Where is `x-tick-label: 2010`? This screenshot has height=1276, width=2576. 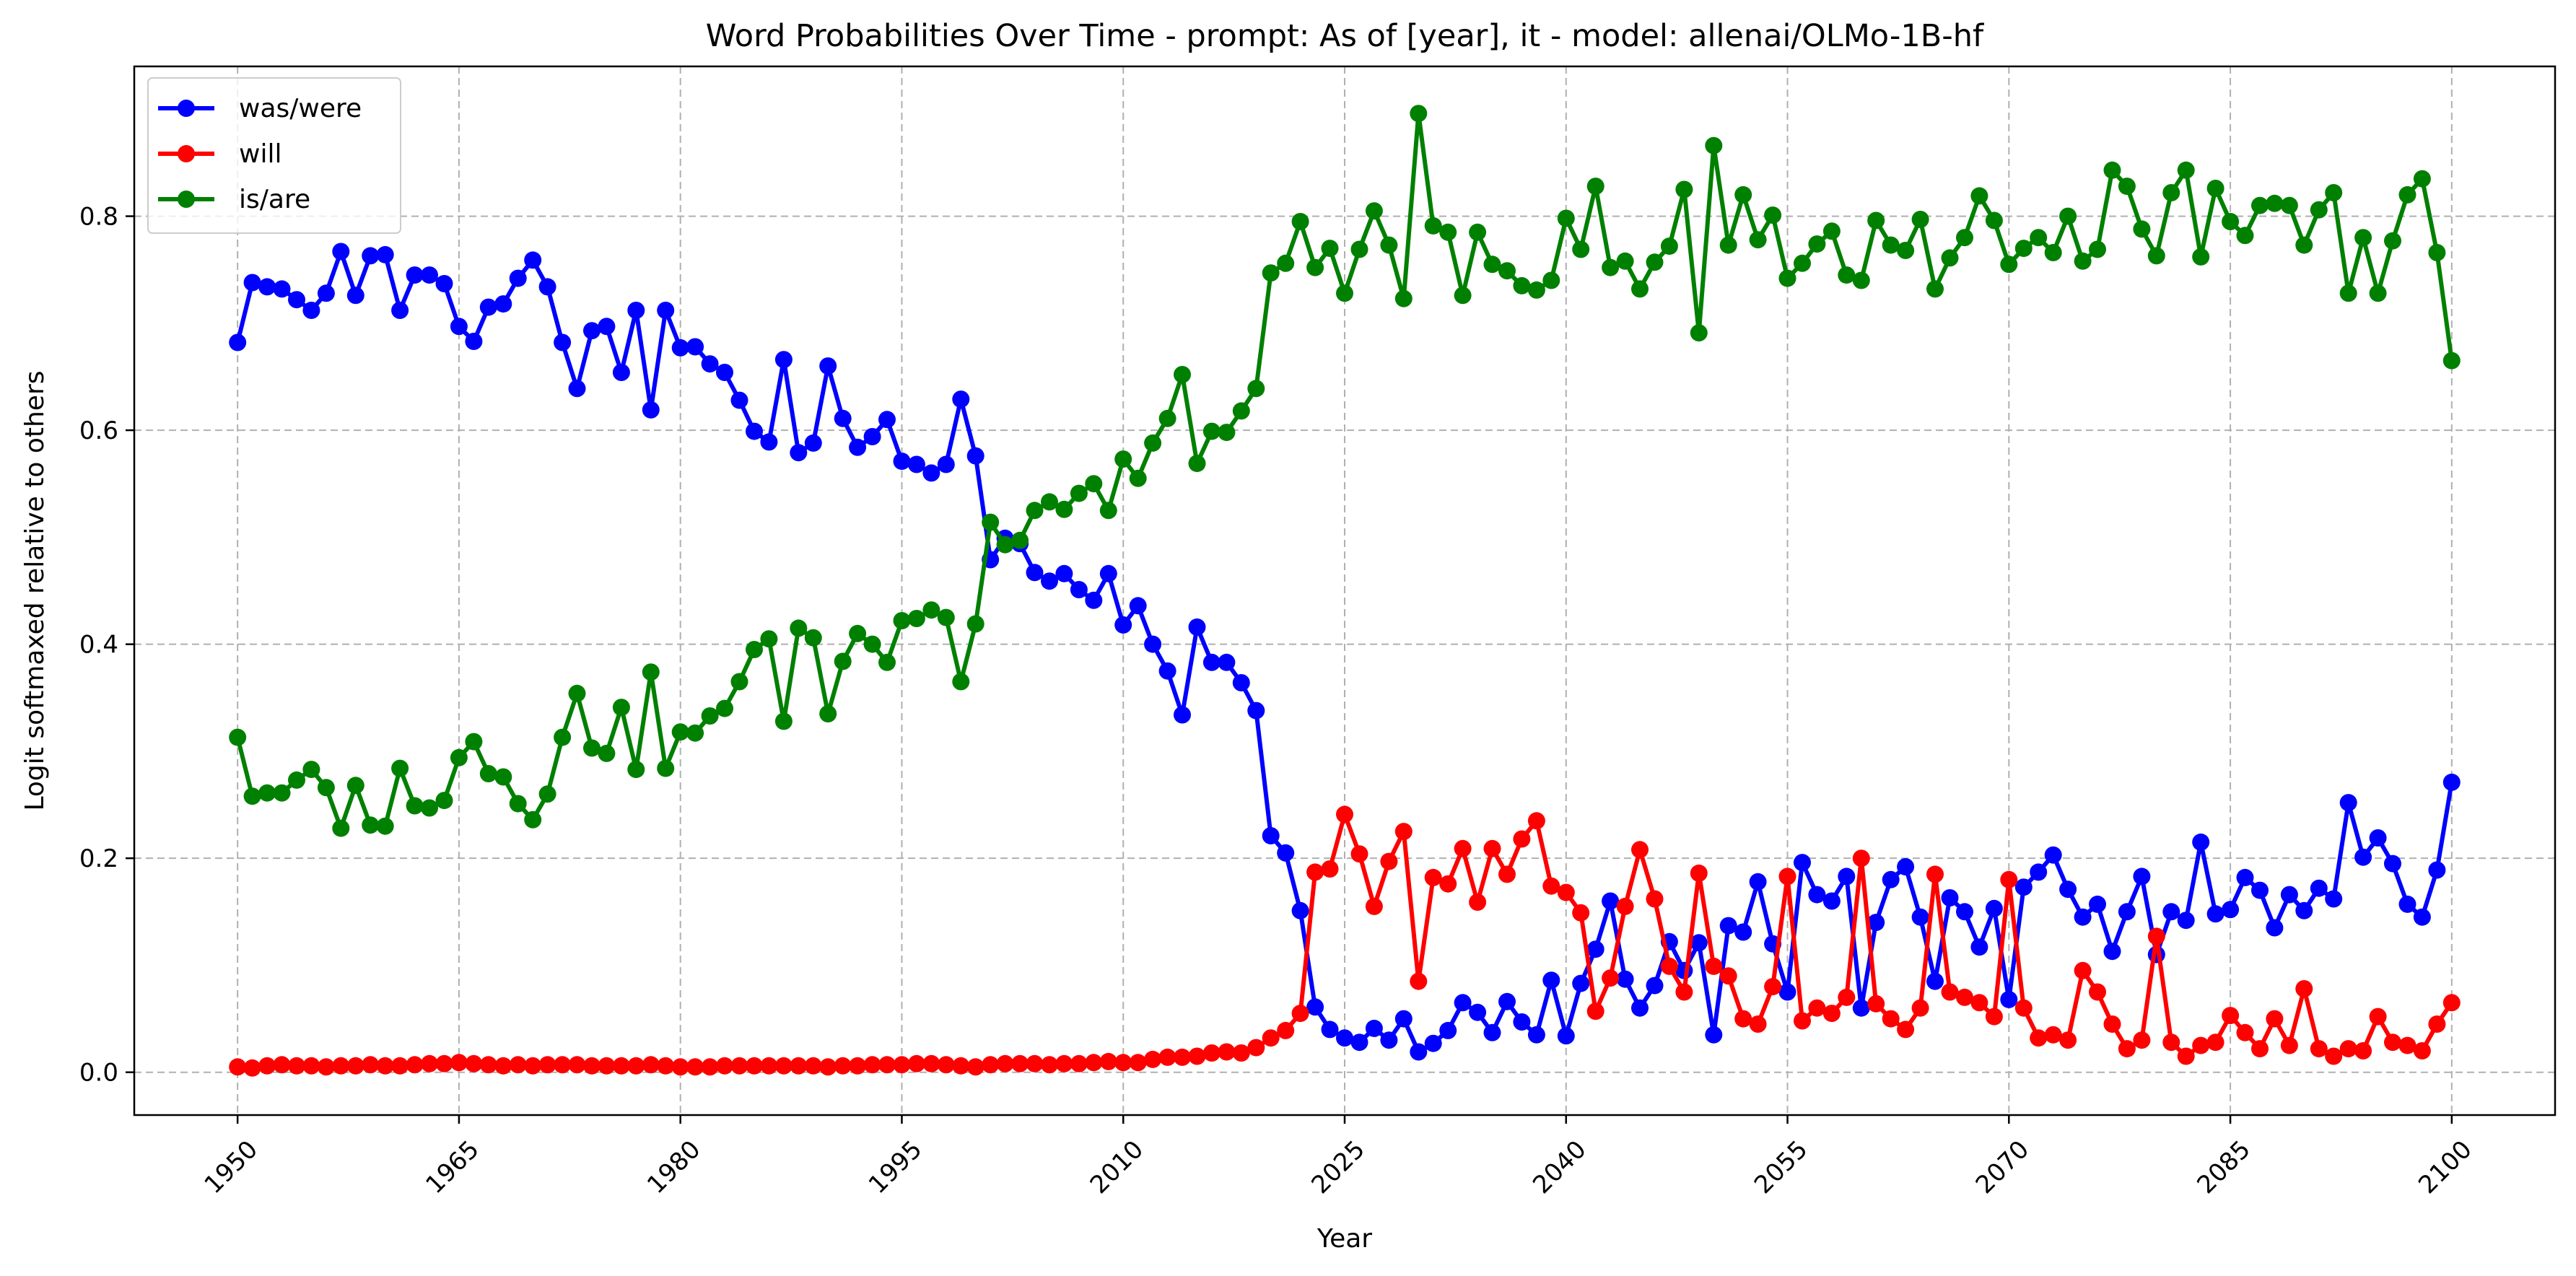
x-tick-label: 2010 is located at coordinates (1117, 1167).